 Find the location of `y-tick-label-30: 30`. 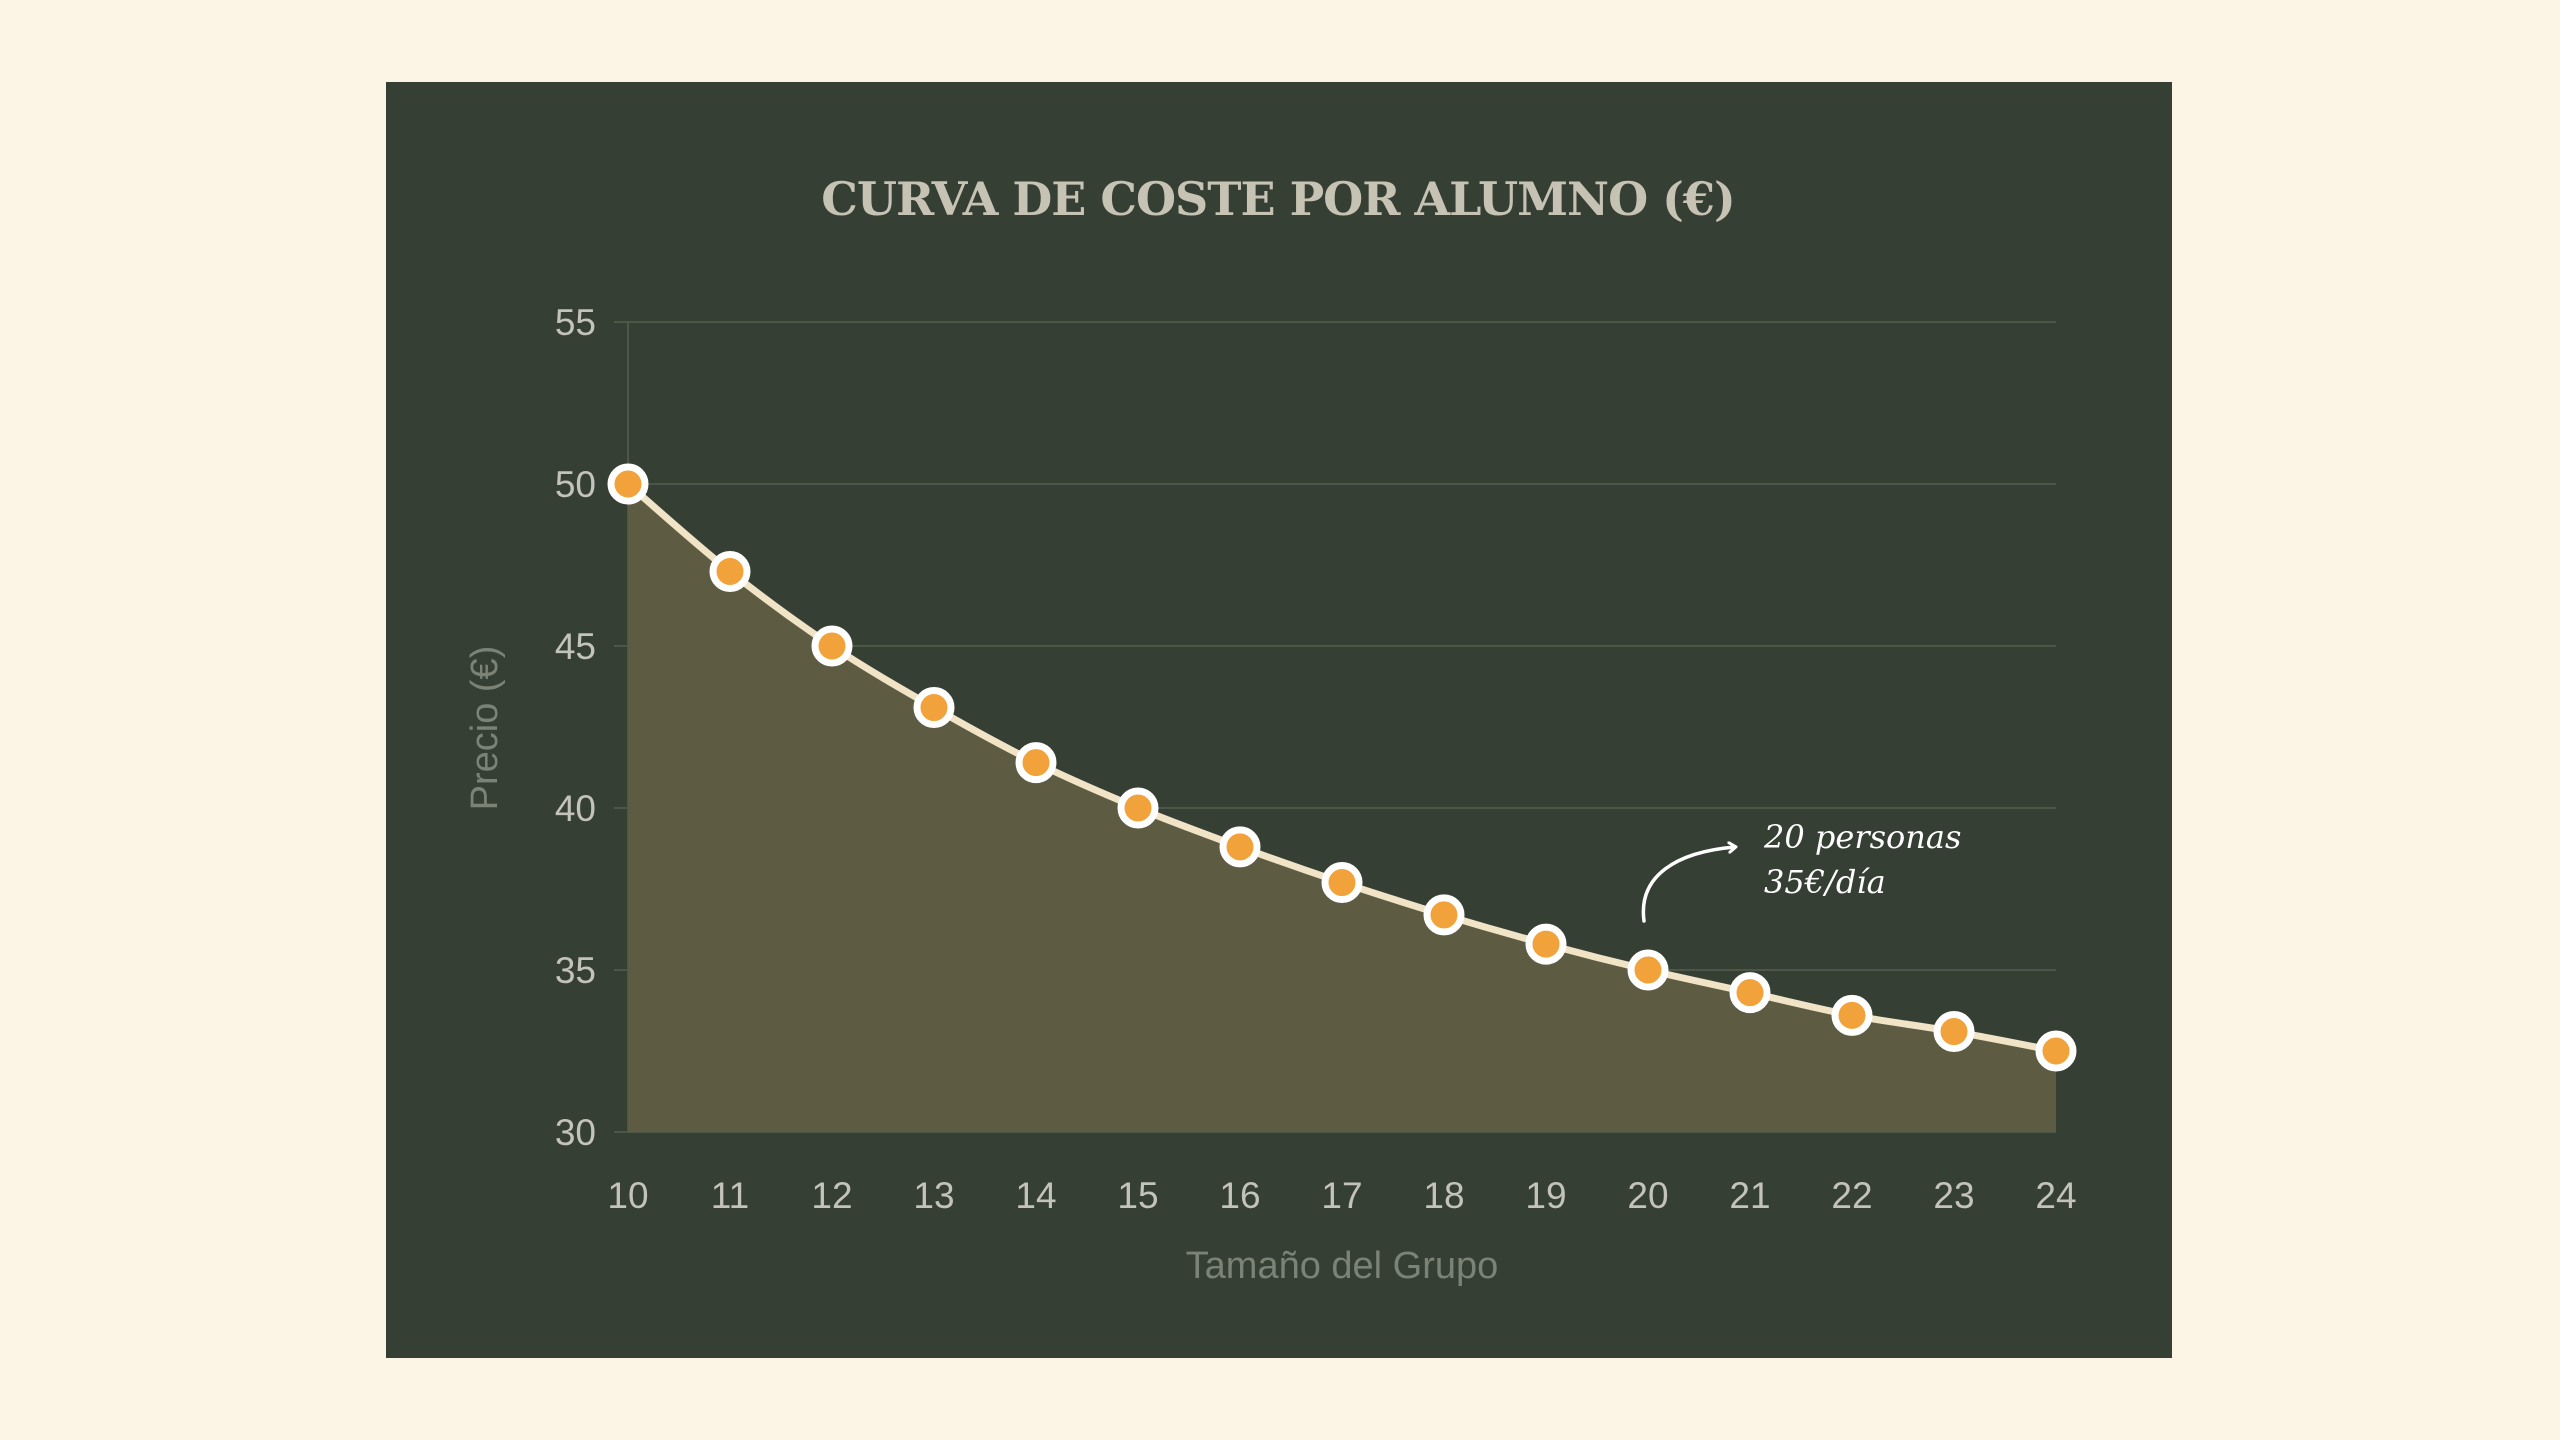

y-tick-label-30: 30 is located at coordinates (575, 1132).